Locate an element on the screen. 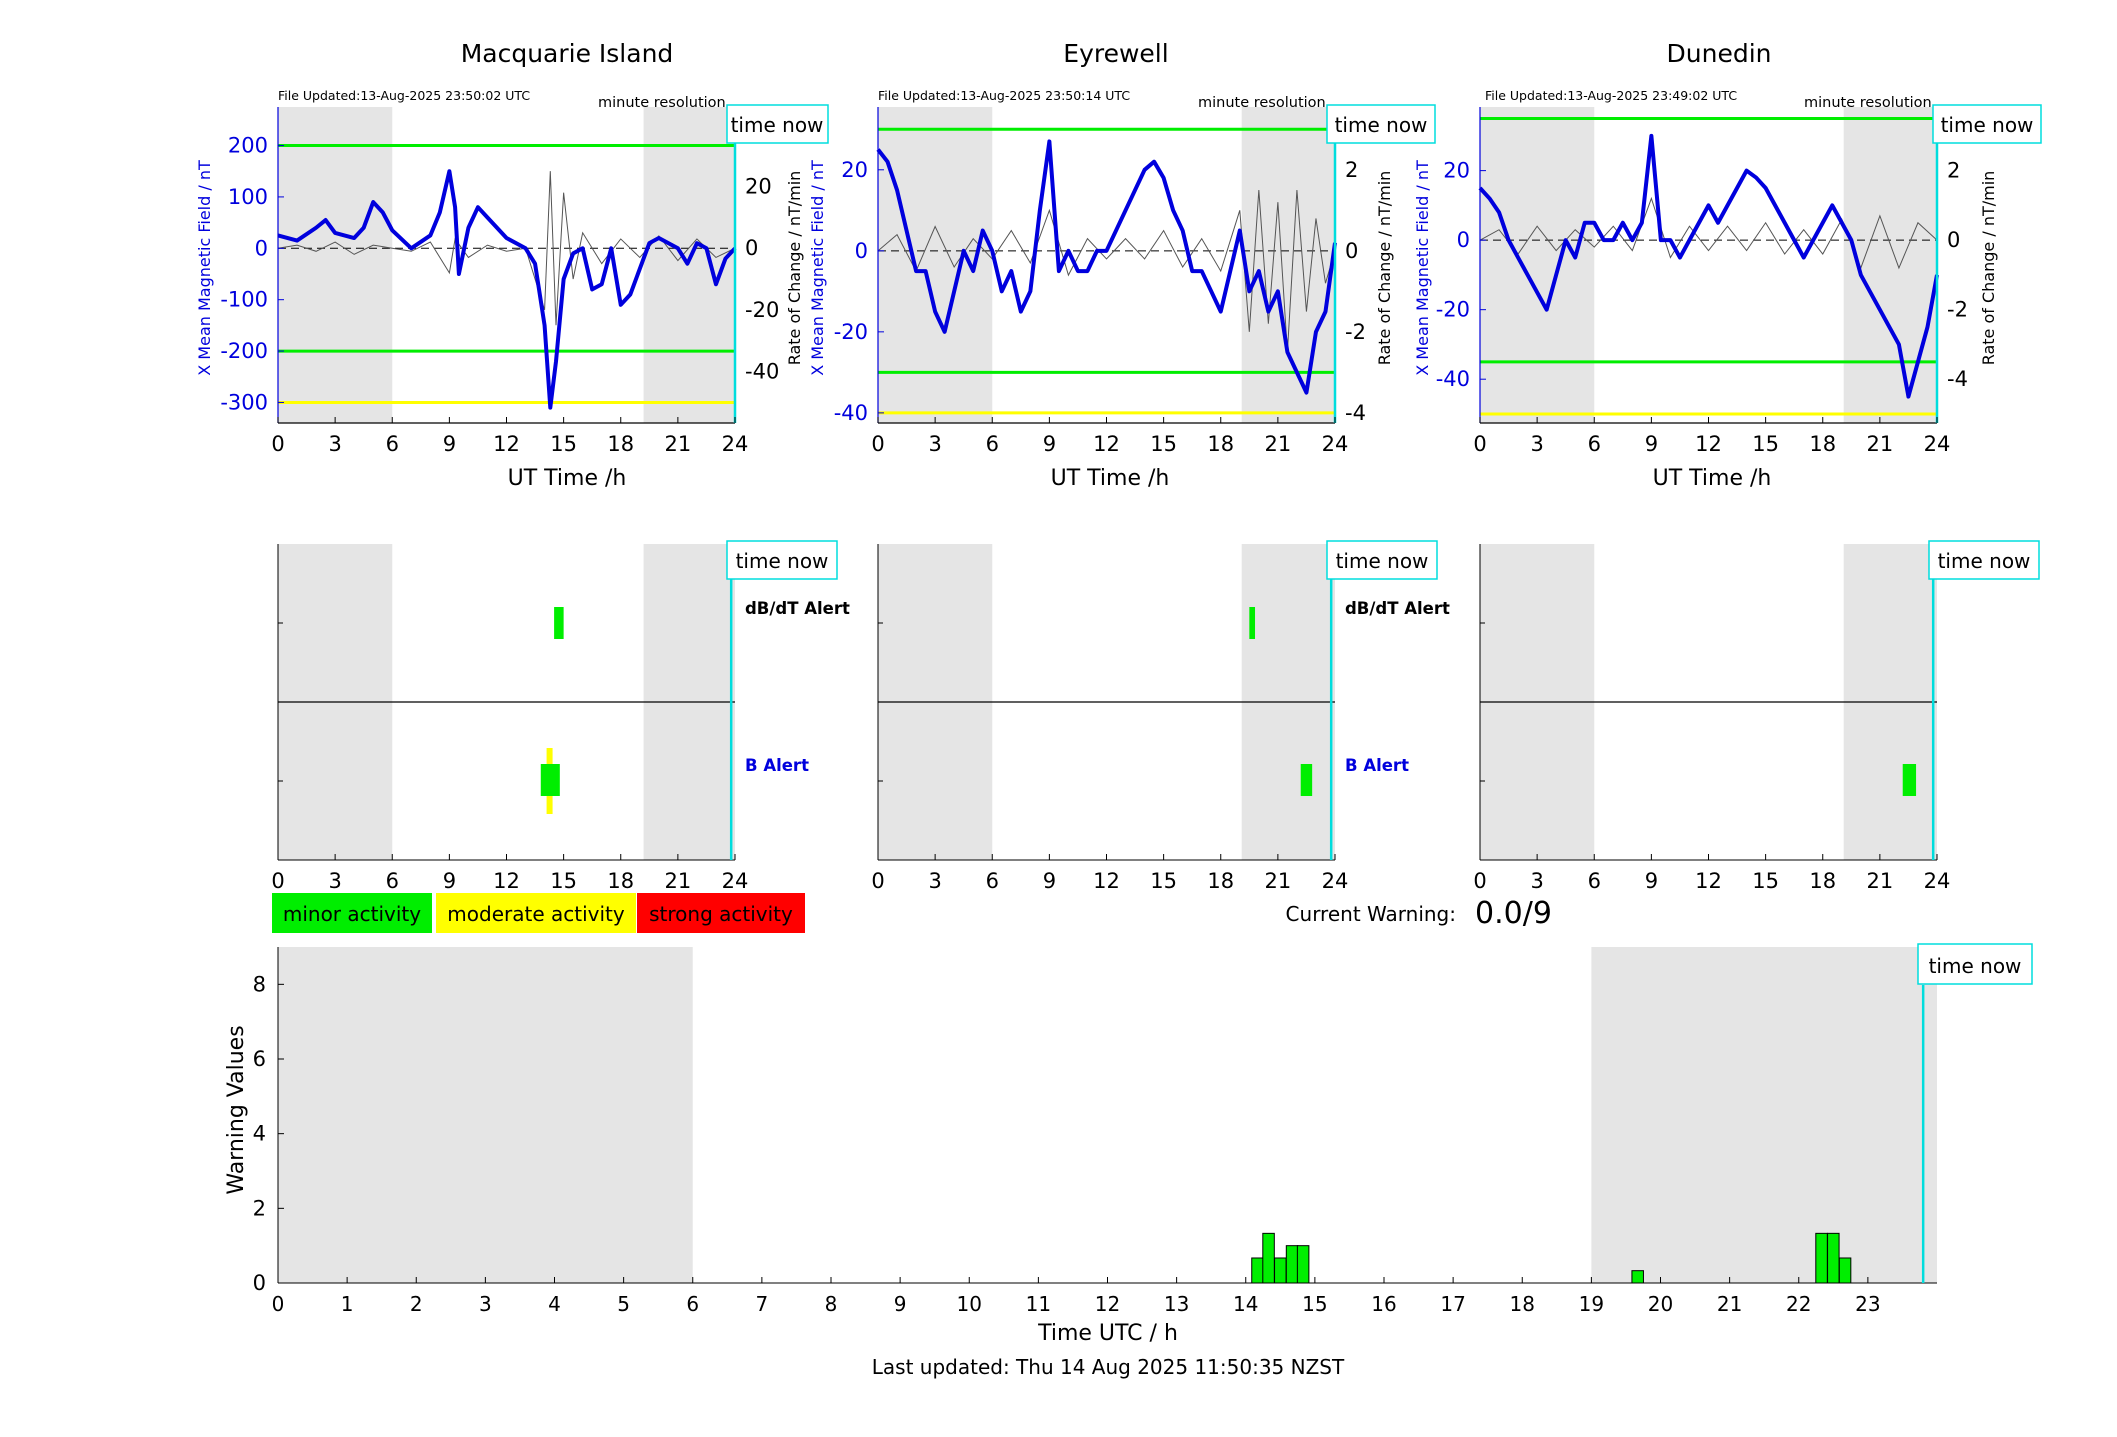 The image size is (2117, 1437). y-tick-label: -100 is located at coordinates (244, 300).